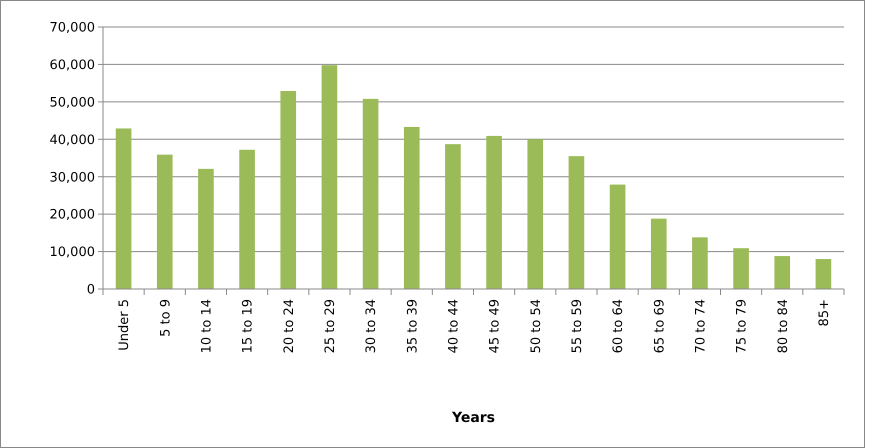  What do you see at coordinates (72, 215) in the screenshot?
I see `y-tick-label: 20,000` at bounding box center [72, 215].